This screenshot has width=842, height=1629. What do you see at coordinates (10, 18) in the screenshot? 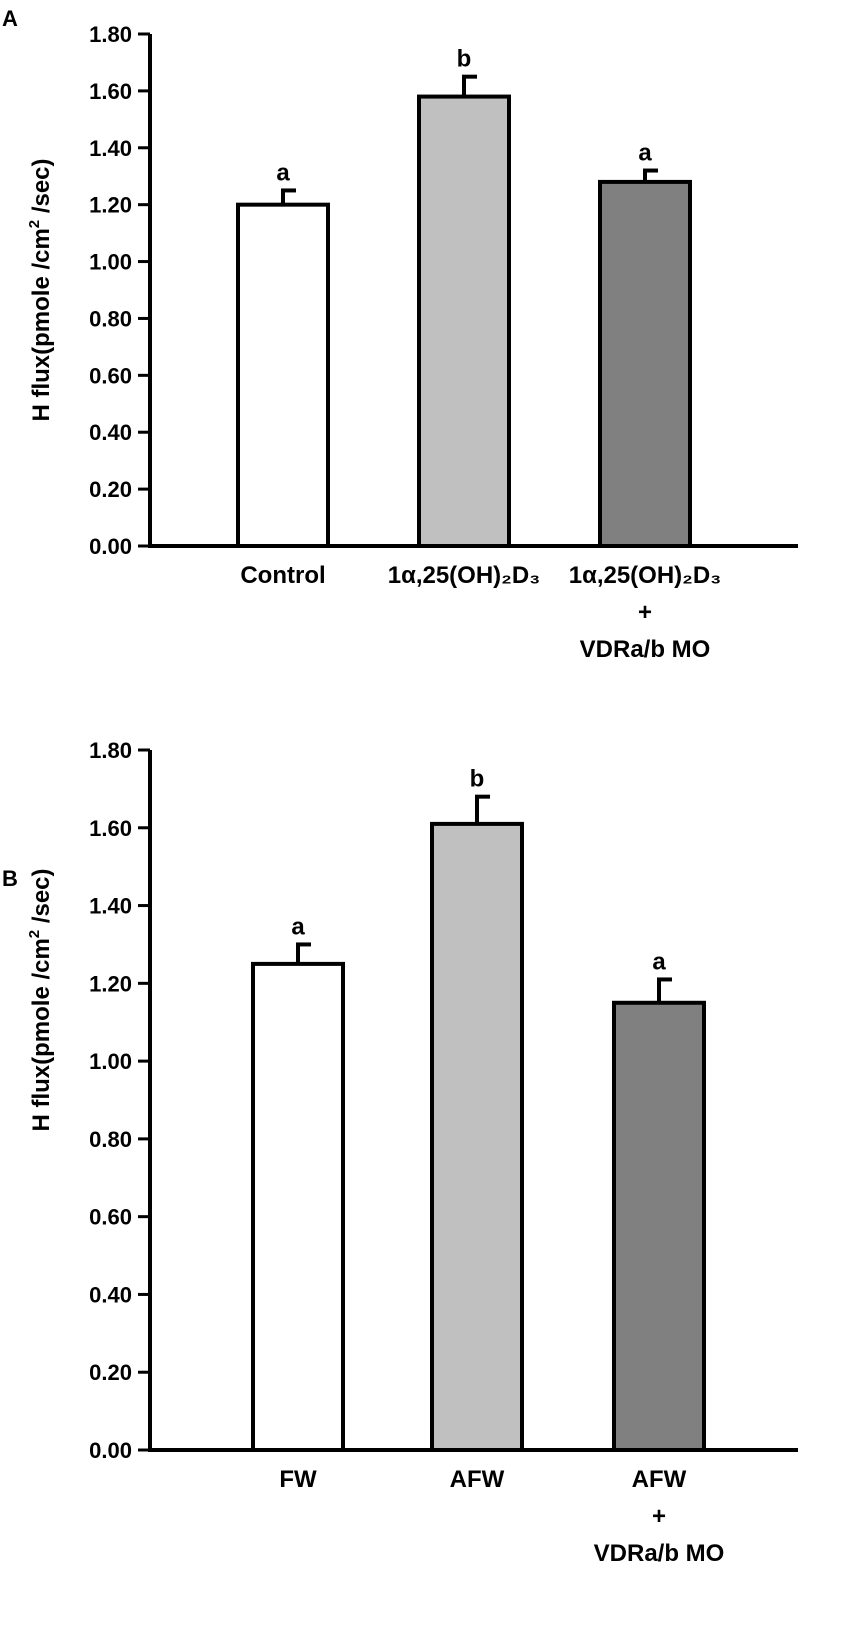
I see `panel-label: A` at bounding box center [10, 18].